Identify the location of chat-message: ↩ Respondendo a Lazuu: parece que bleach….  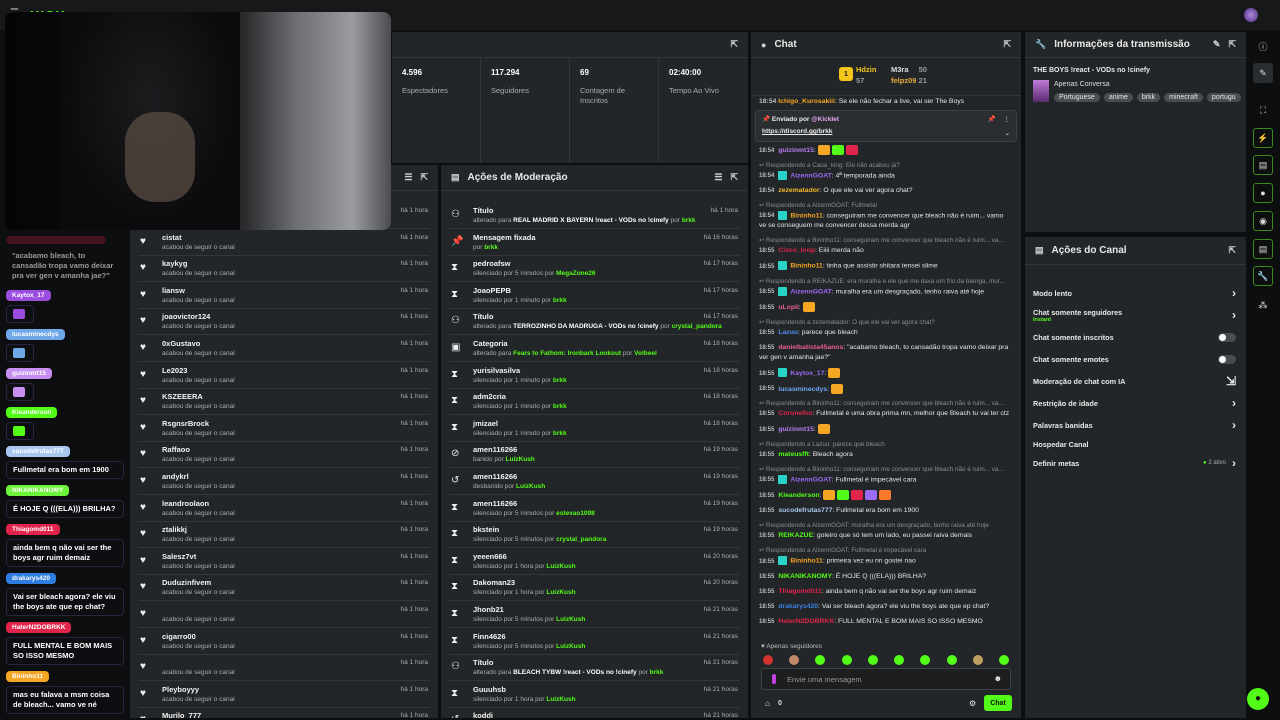
(885, 450).